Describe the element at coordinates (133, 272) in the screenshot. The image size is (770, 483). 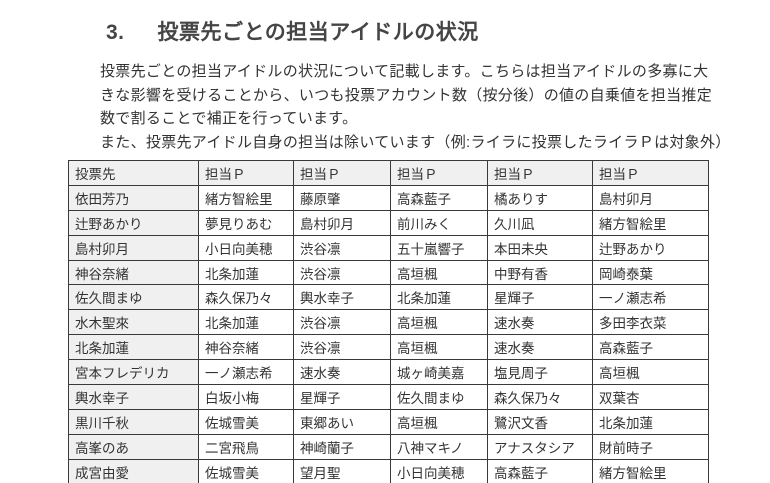
I see `vote-target-cell: 神谷奈緒` at that location.